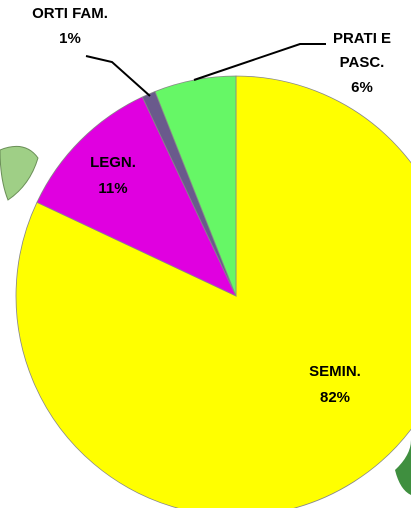  I want to click on category-label: PRATI E PASC., so click(362, 50).